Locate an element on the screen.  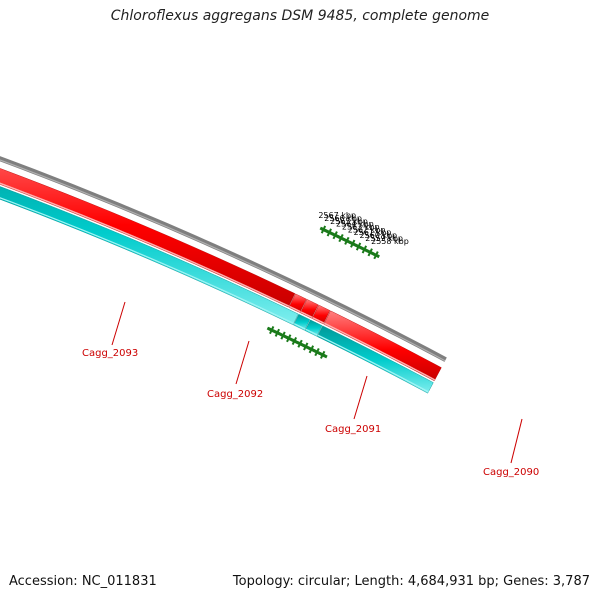
scale-label: 2559 kbp is located at coordinates (384, 238).